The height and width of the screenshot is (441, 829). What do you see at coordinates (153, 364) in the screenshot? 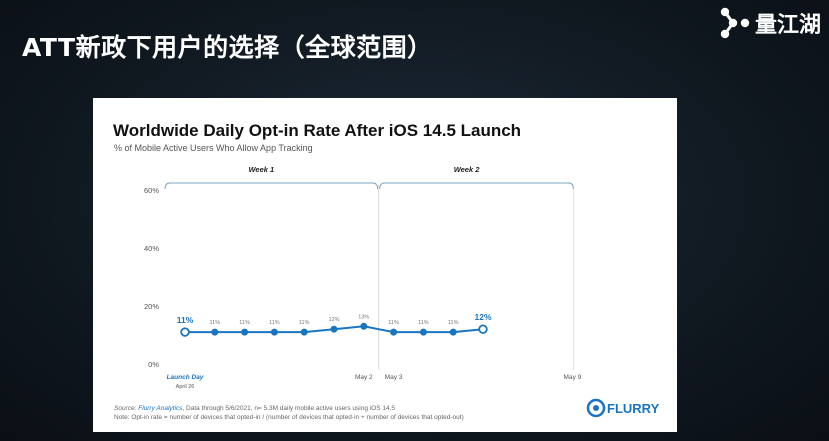
I see `y-tick-label: 0%` at bounding box center [153, 364].